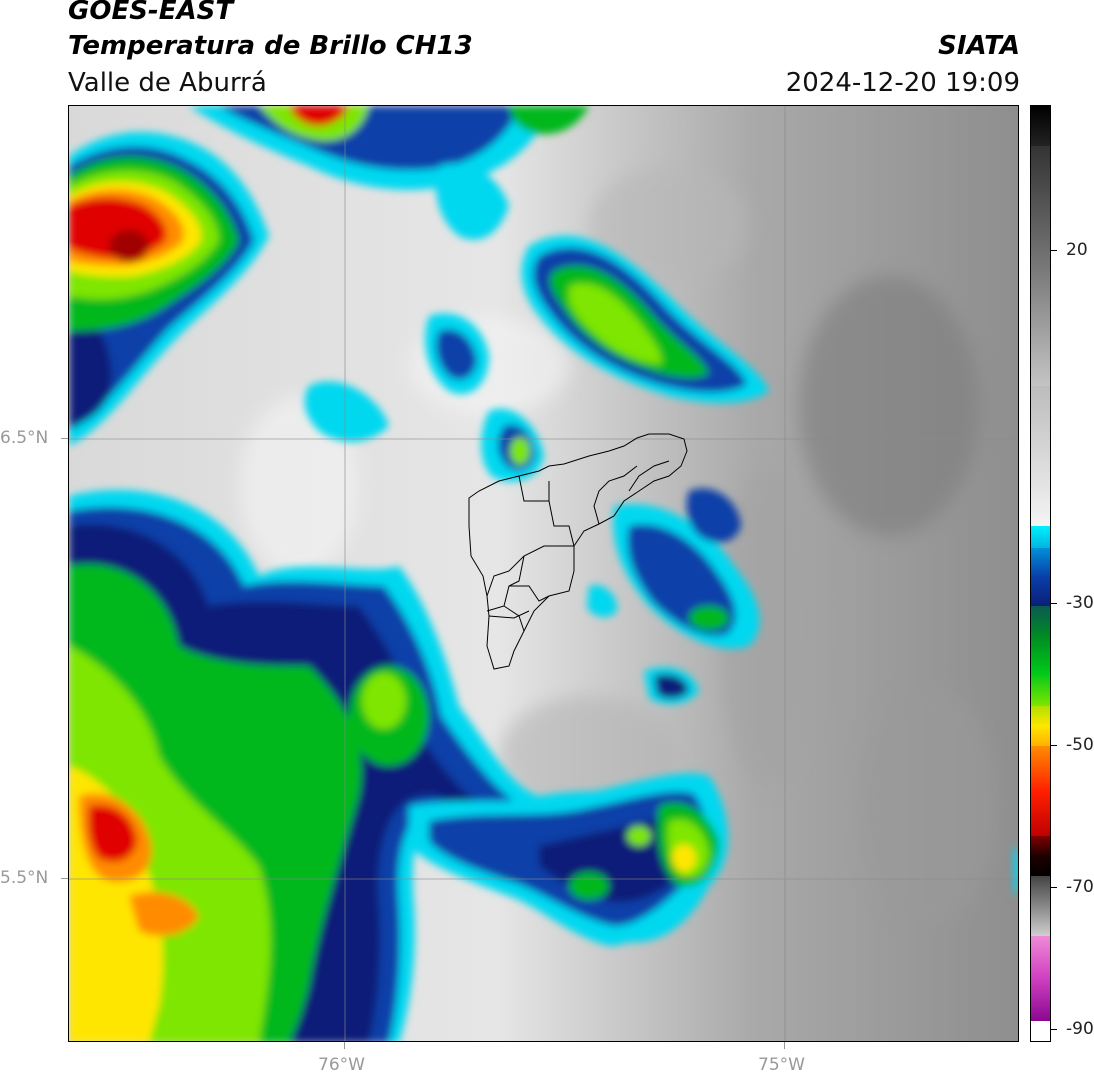 The height and width of the screenshot is (1078, 1094). What do you see at coordinates (344, 1045) in the screenshot?
I see `lon-tick-76w` at bounding box center [344, 1045].